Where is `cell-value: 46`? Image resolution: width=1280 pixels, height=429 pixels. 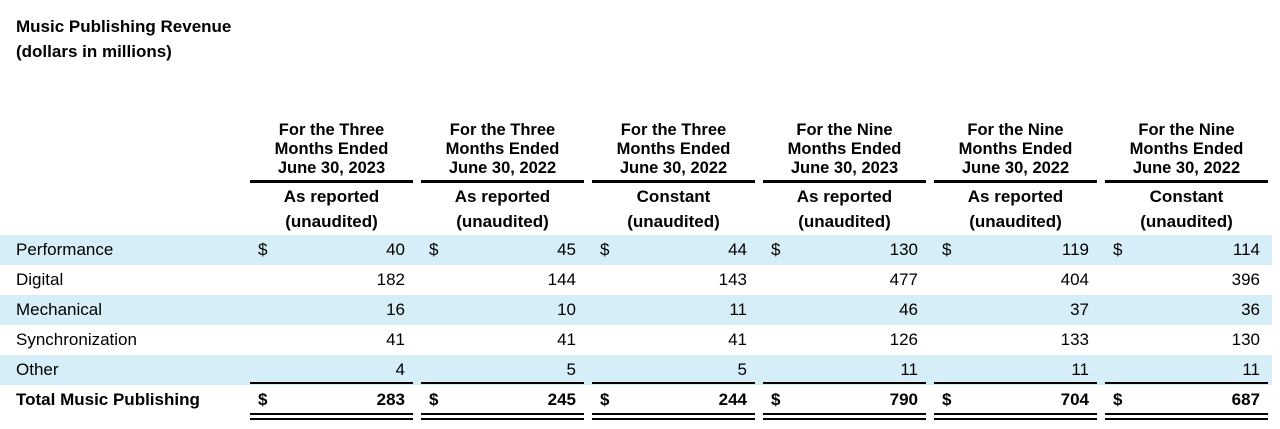
cell-value: 46 is located at coordinates (908, 309).